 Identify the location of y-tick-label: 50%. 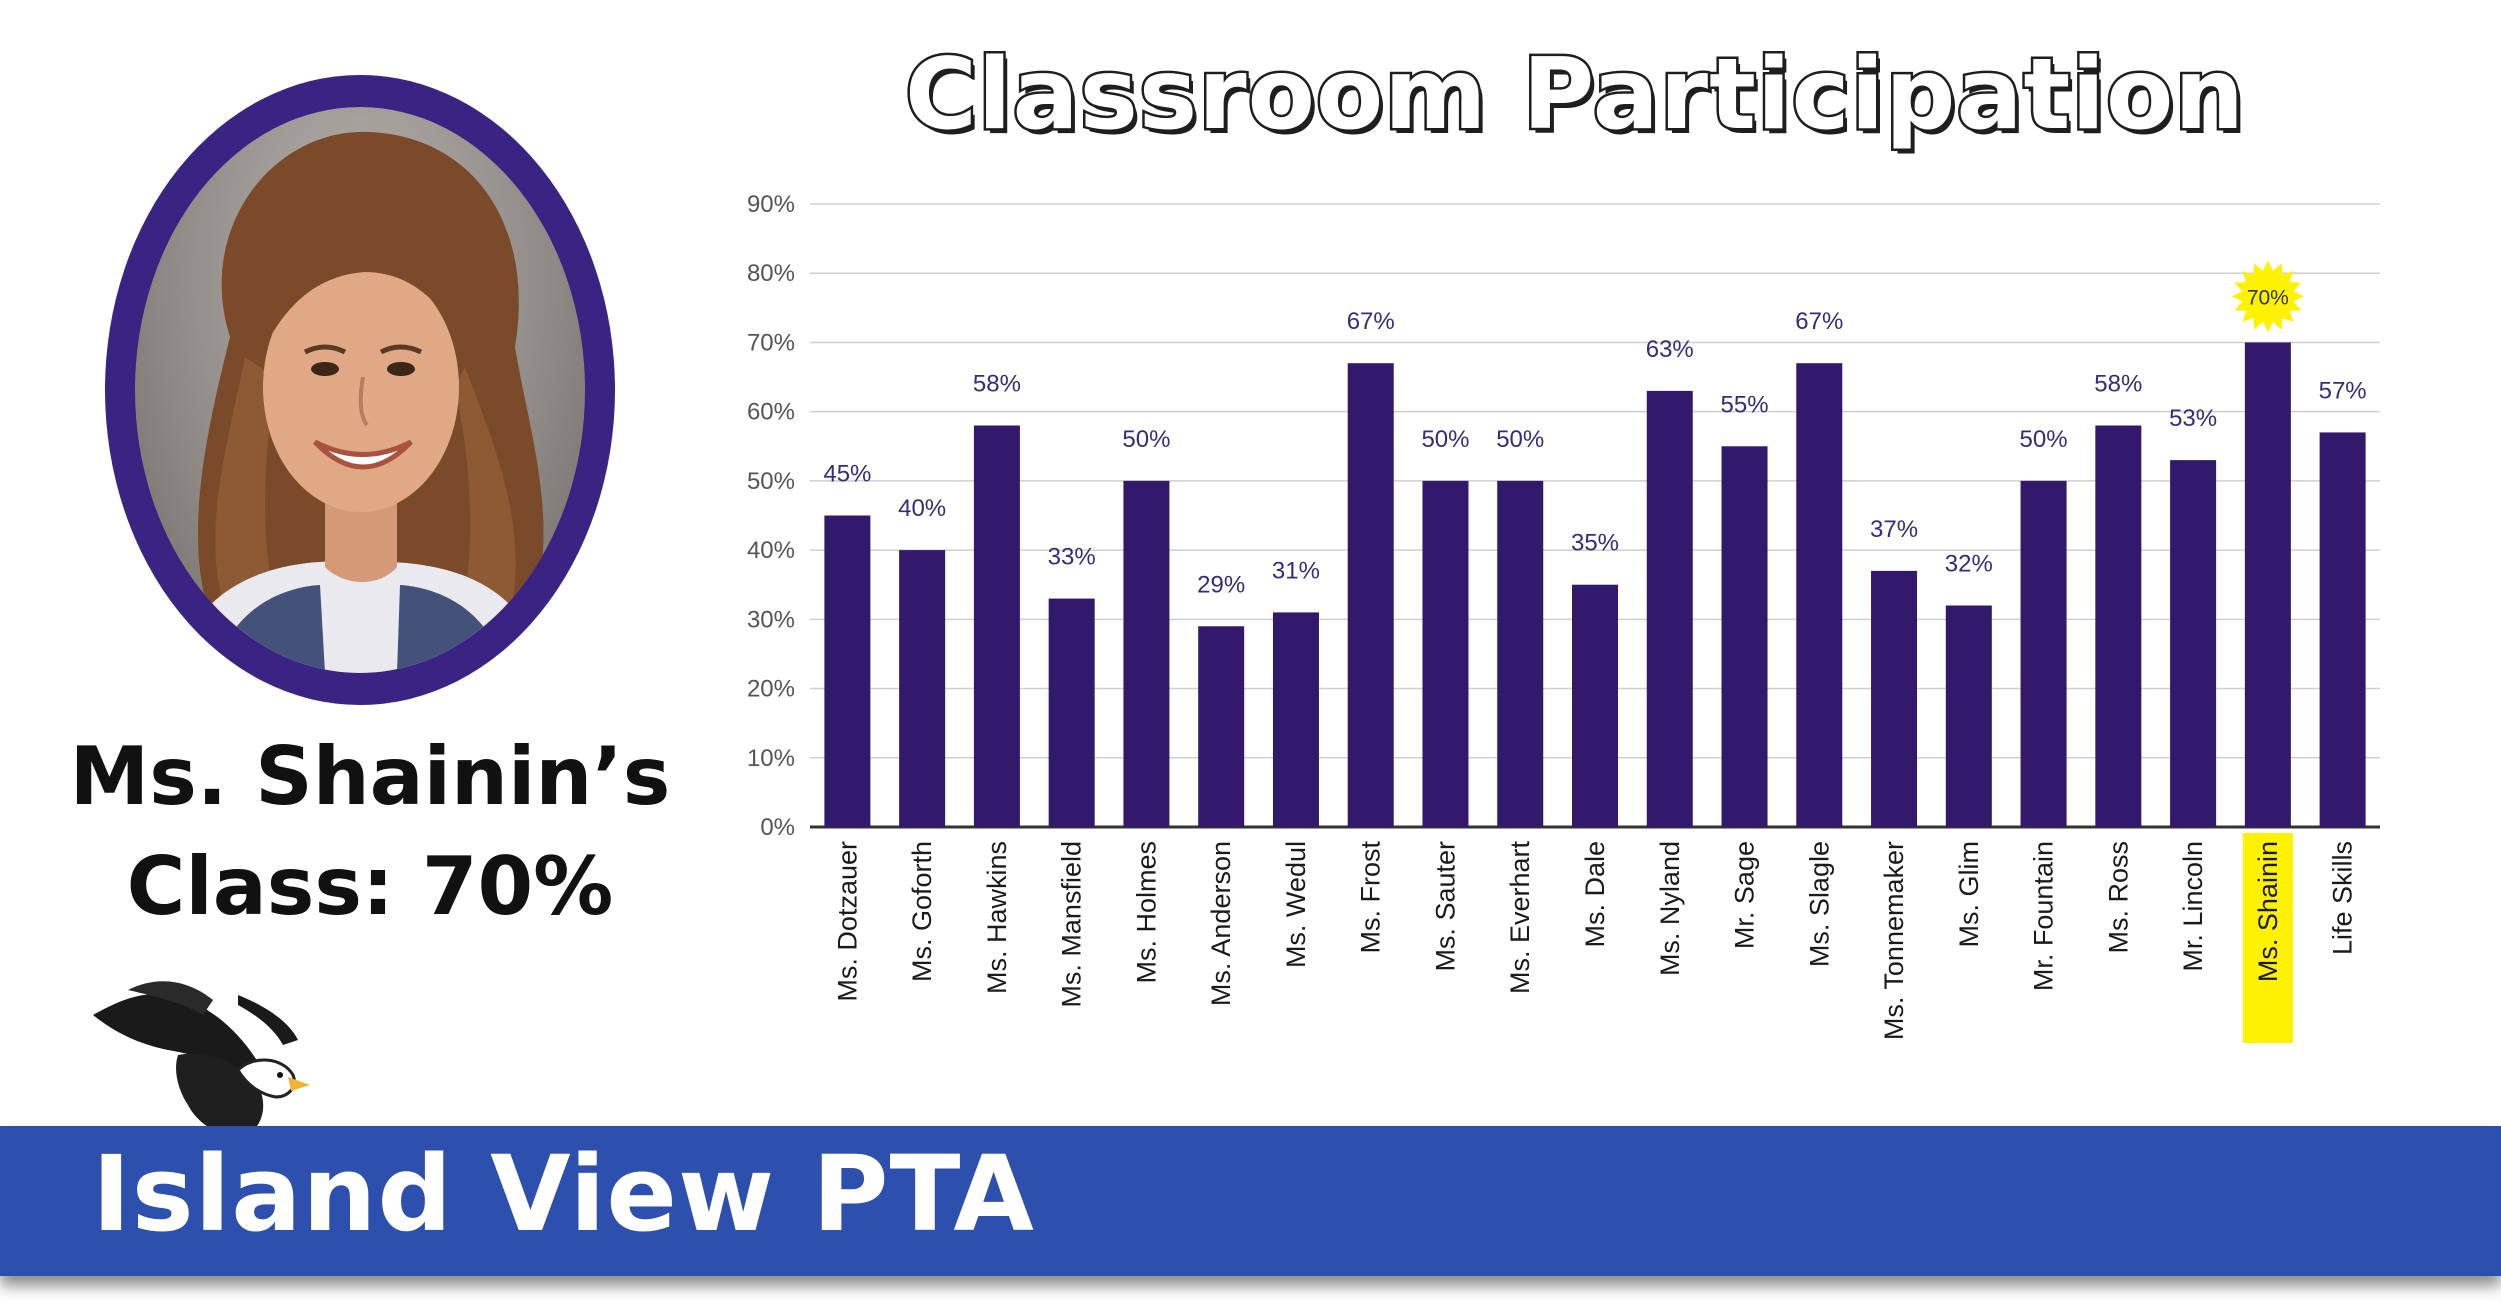
(771, 481).